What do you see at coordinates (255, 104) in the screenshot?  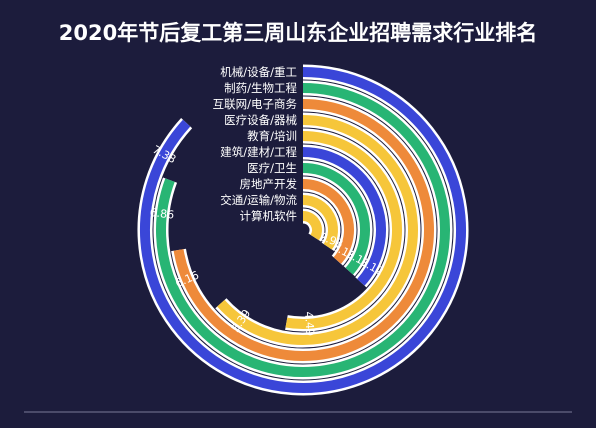 I see `category-label: 互联网/电子商务` at bounding box center [255, 104].